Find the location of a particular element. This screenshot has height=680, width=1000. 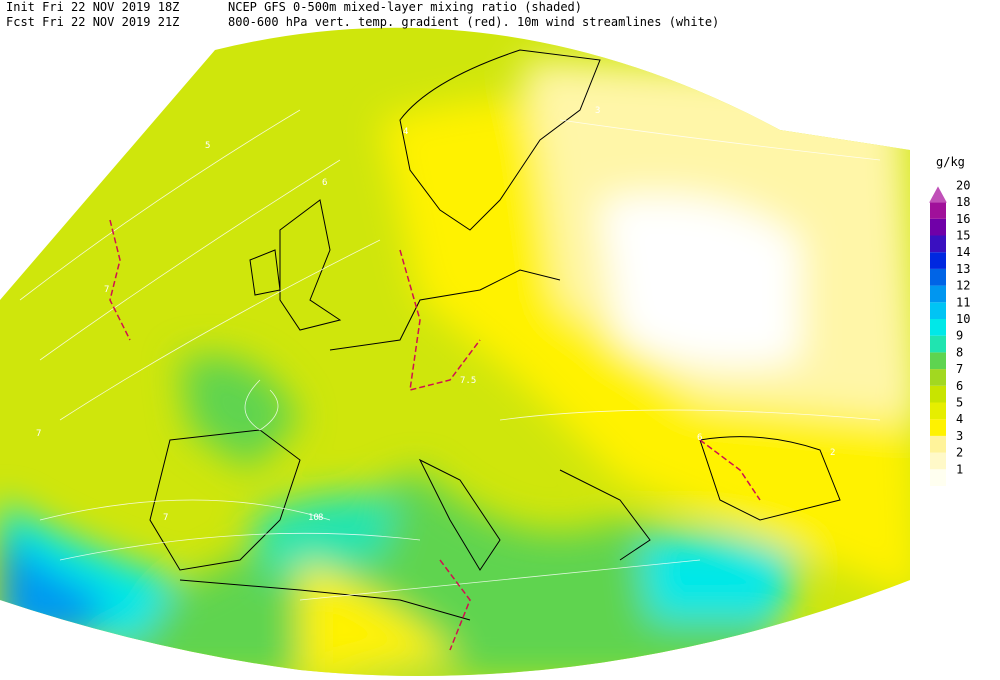

contour-label: 10 is located at coordinates (313, 518).